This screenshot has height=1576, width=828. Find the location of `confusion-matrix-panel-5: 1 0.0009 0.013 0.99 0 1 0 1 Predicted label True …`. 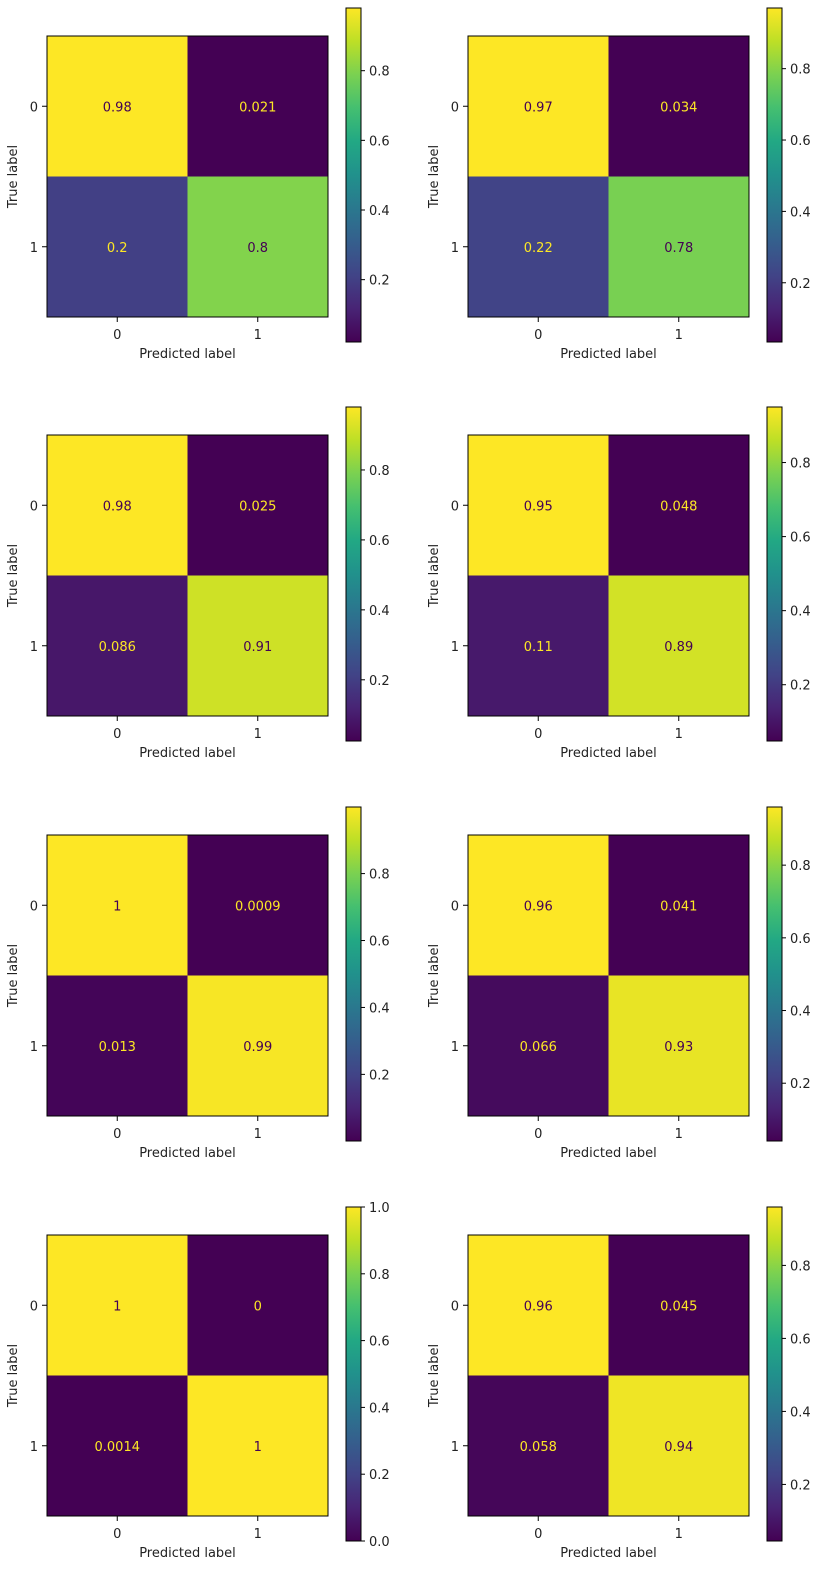

confusion-matrix-panel-5: 1 0.0009 0.013 0.99 0 1 0 1 Predicted label True … is located at coordinates (198, 983).